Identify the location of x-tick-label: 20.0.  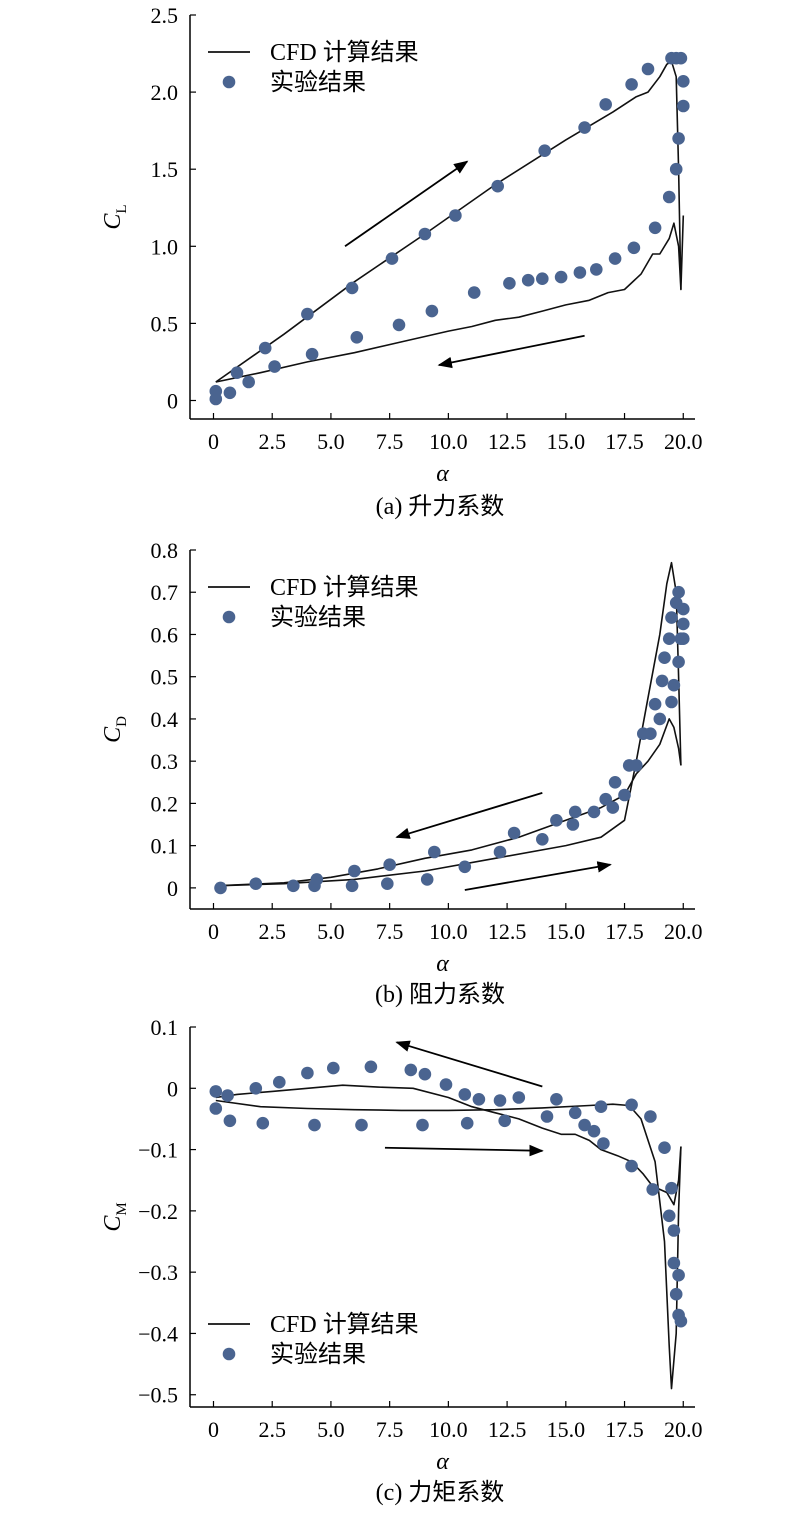
(683, 931).